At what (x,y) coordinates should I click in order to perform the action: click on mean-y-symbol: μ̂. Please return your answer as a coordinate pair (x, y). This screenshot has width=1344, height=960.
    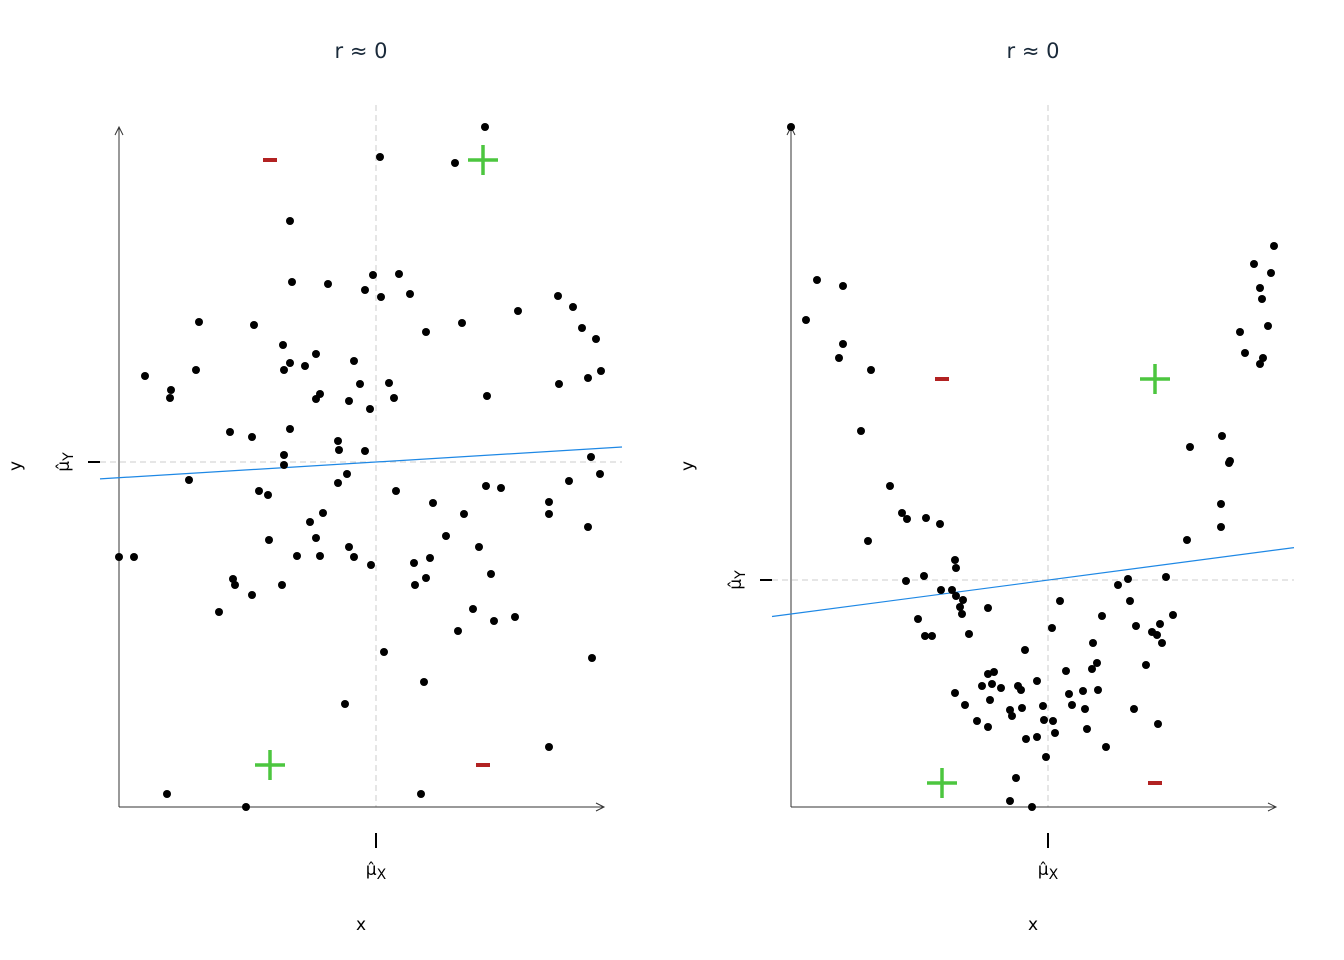
    Looking at the image, I should click on (64, 466).